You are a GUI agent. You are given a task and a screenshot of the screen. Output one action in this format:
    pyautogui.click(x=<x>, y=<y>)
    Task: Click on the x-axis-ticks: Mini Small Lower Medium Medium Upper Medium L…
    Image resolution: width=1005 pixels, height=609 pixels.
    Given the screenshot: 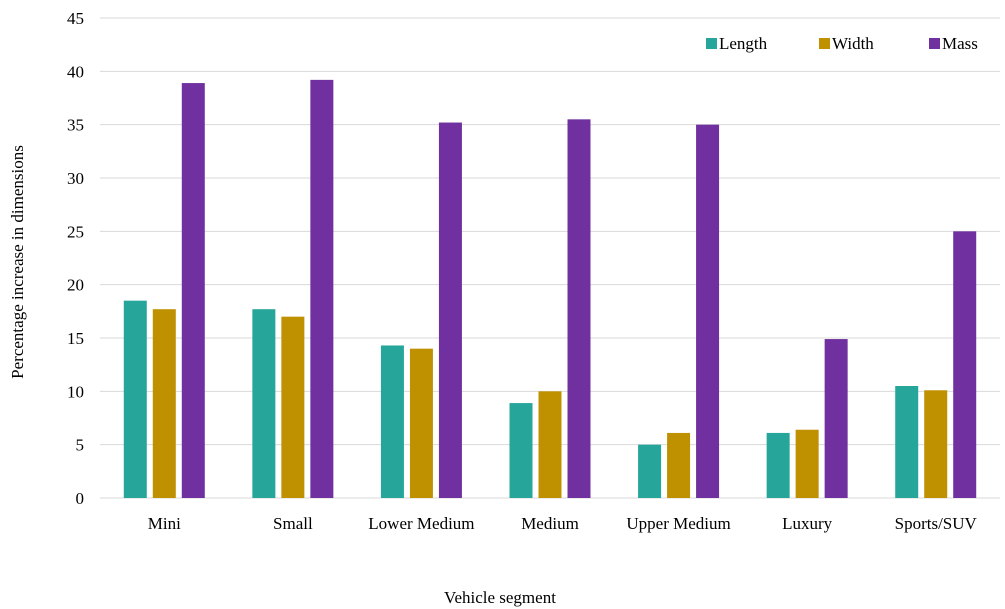 What is the action you would take?
    pyautogui.click(x=563, y=523)
    